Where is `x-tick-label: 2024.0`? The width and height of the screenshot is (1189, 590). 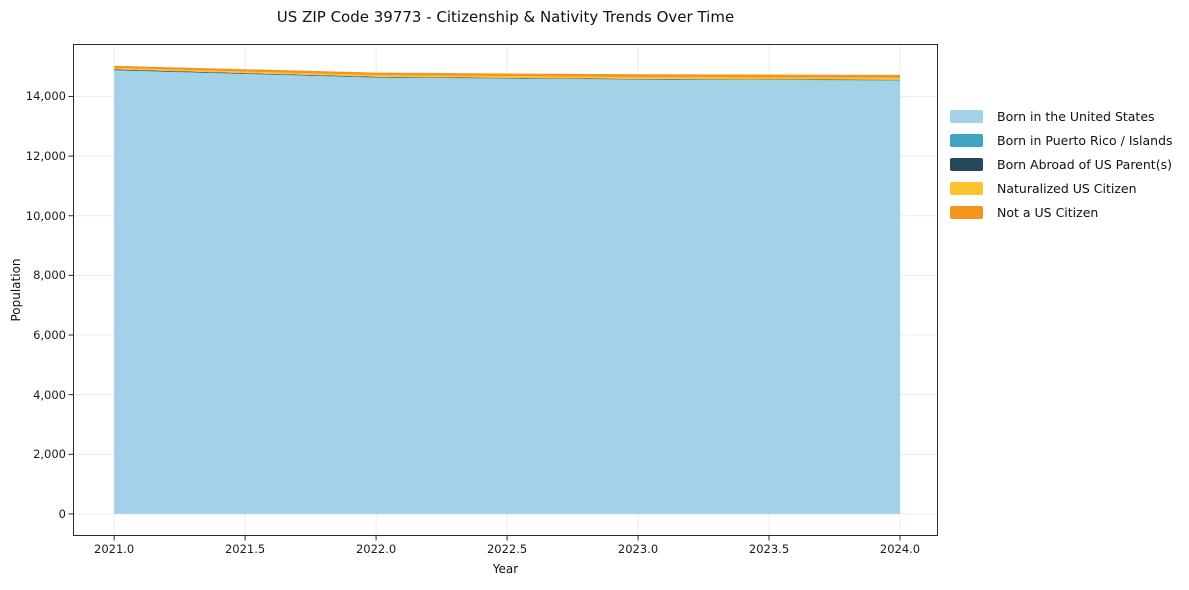
x-tick-label: 2024.0 is located at coordinates (900, 549).